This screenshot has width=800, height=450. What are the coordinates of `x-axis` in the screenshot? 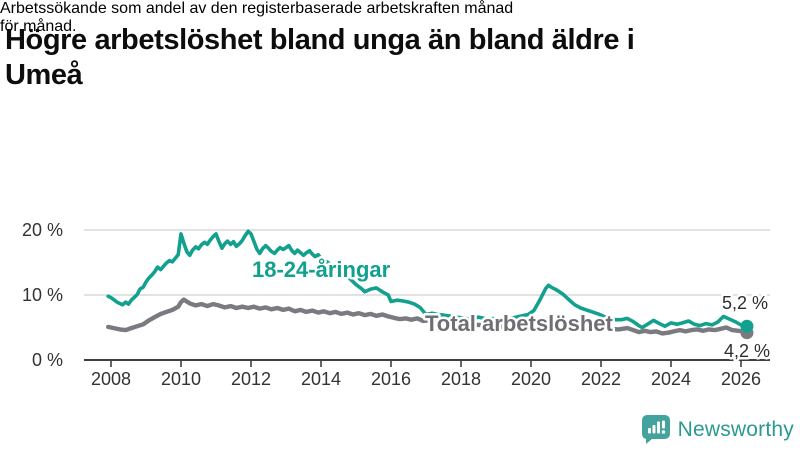 It's located at (427, 363).